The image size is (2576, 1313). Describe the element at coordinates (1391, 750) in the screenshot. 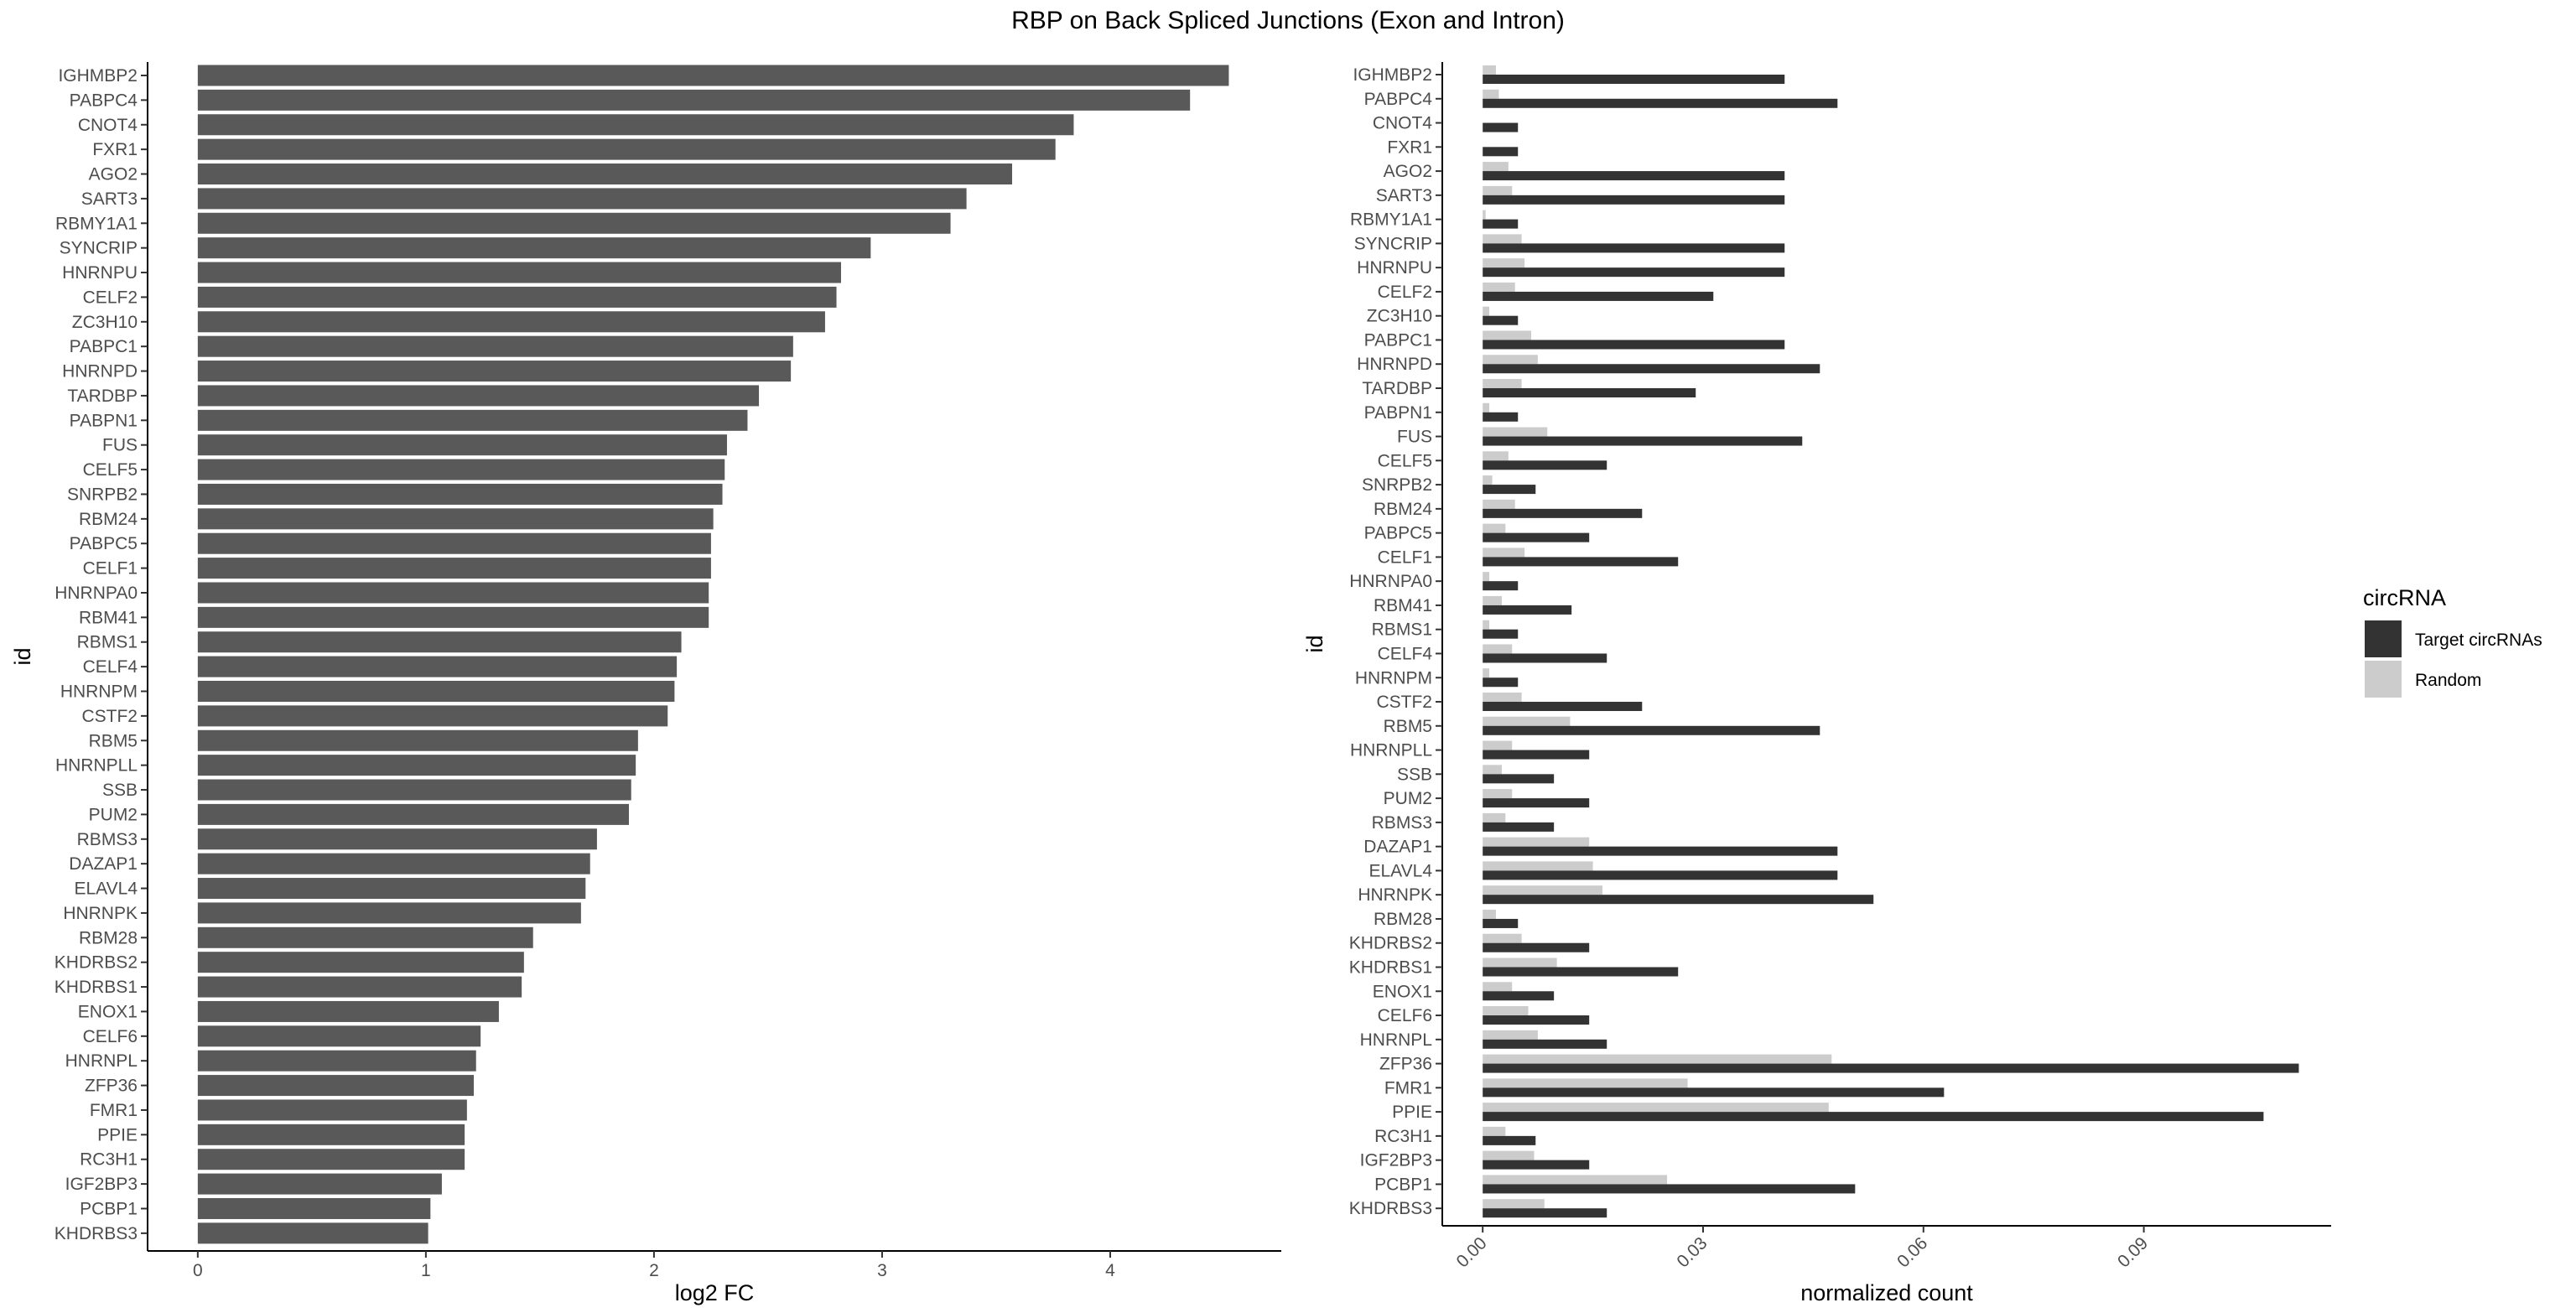

I see `right-y-tick-label: HNRNPLL` at that location.